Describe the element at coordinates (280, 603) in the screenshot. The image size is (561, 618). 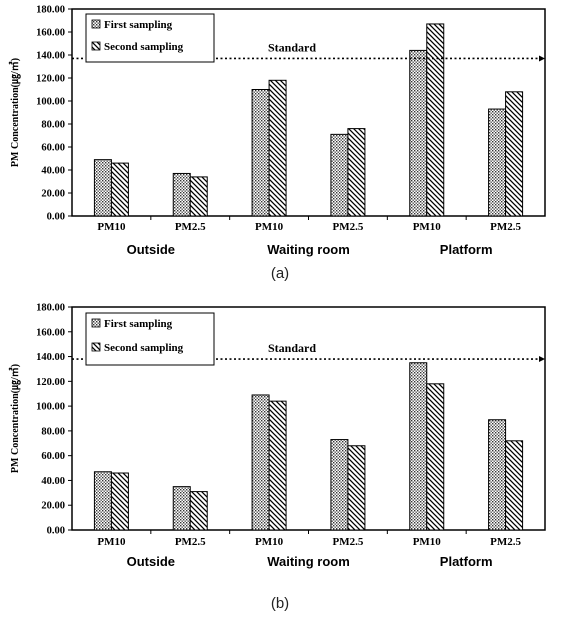
I see `figure-caption: (b)` at that location.